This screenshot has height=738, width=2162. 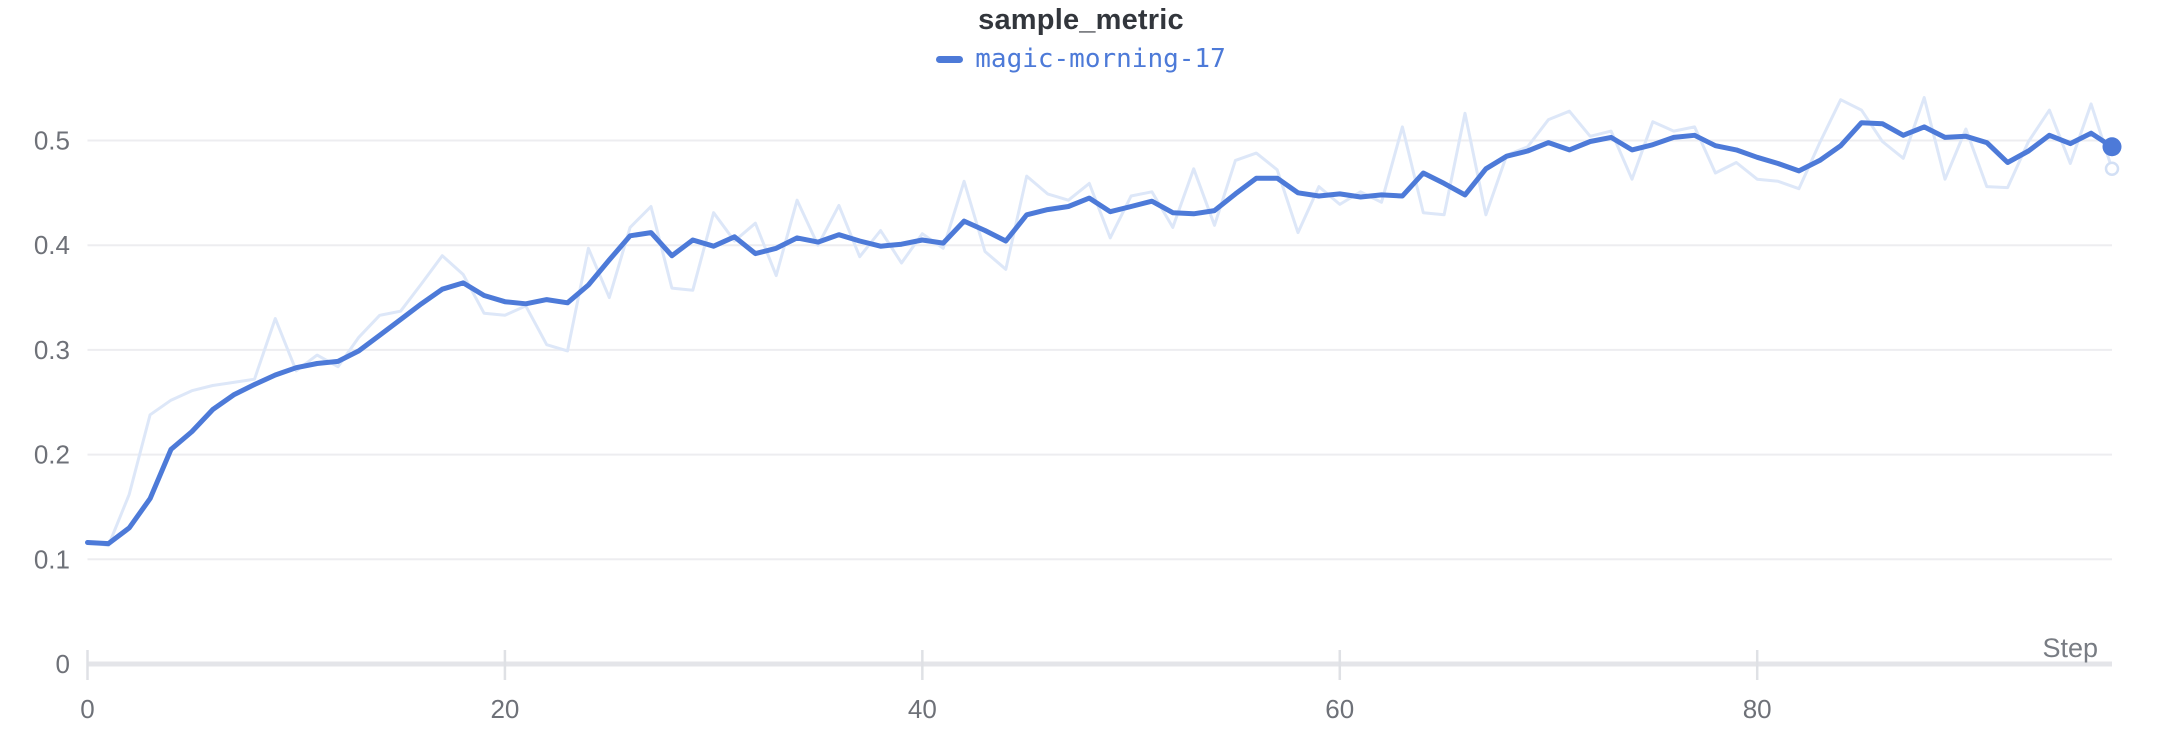 I want to click on y-tick-label: 0.4, so click(x=52, y=245).